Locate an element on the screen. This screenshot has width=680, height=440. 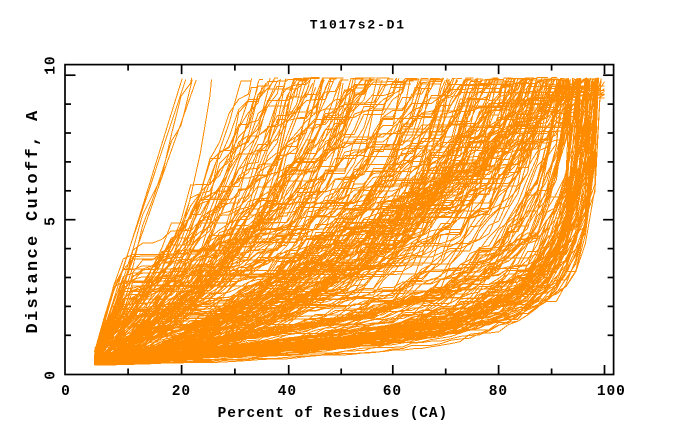
svg-text: T1017s2-D1 is located at coordinates (358, 25).